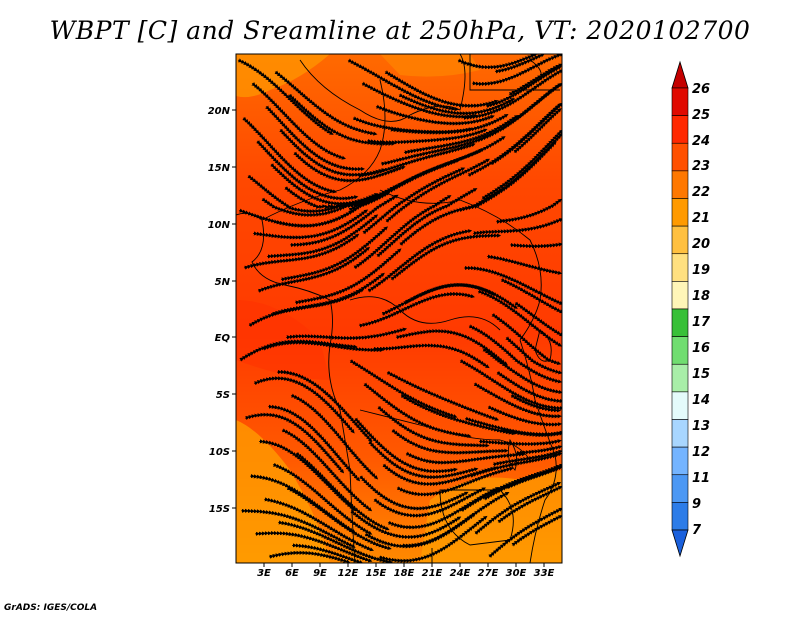  I want to click on lon-label: 3E, so click(264, 573).